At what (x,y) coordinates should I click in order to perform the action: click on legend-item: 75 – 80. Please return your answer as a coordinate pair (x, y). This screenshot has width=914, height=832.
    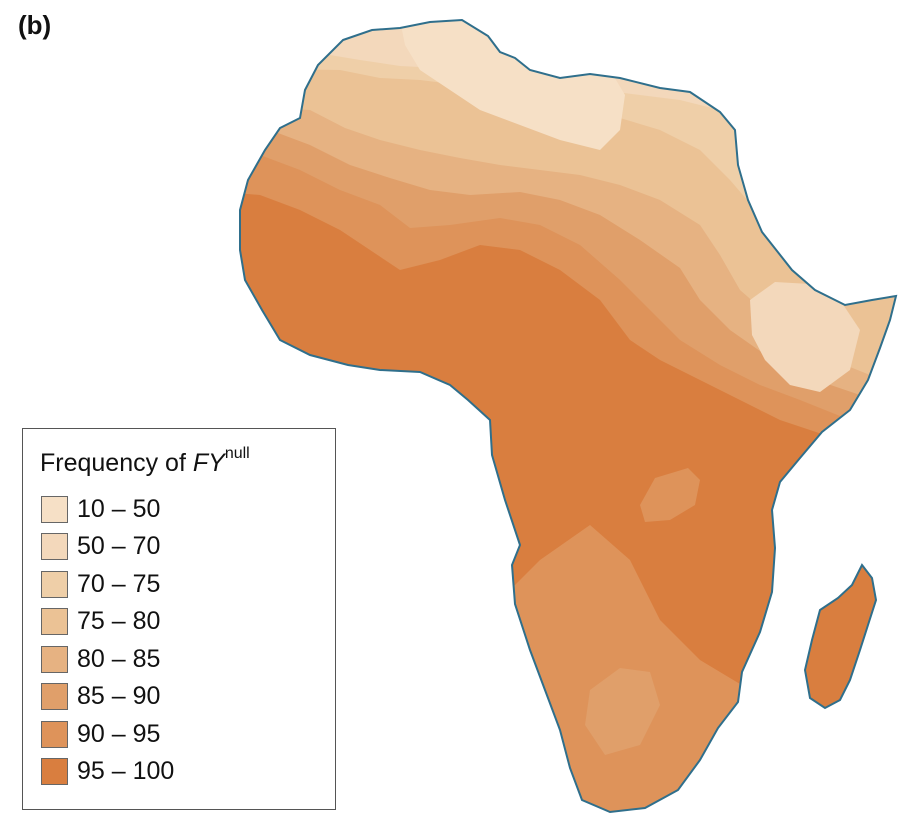
    Looking at the image, I should click on (101, 621).